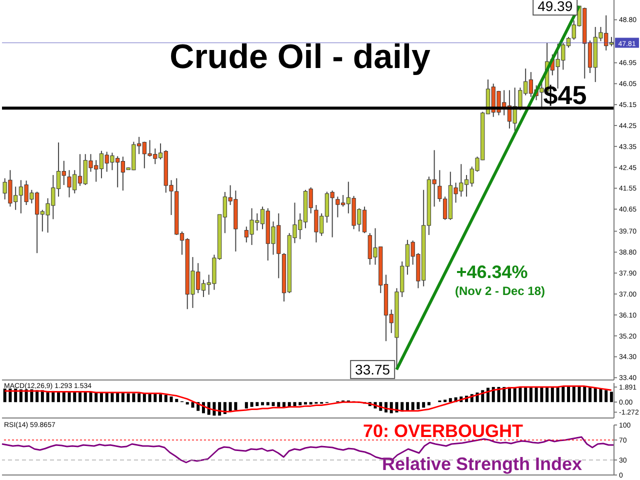 Image resolution: width=640 pixels, height=480 pixels. Describe the element at coordinates (492, 272) in the screenshot. I see `annotation: +46.34%` at that location.